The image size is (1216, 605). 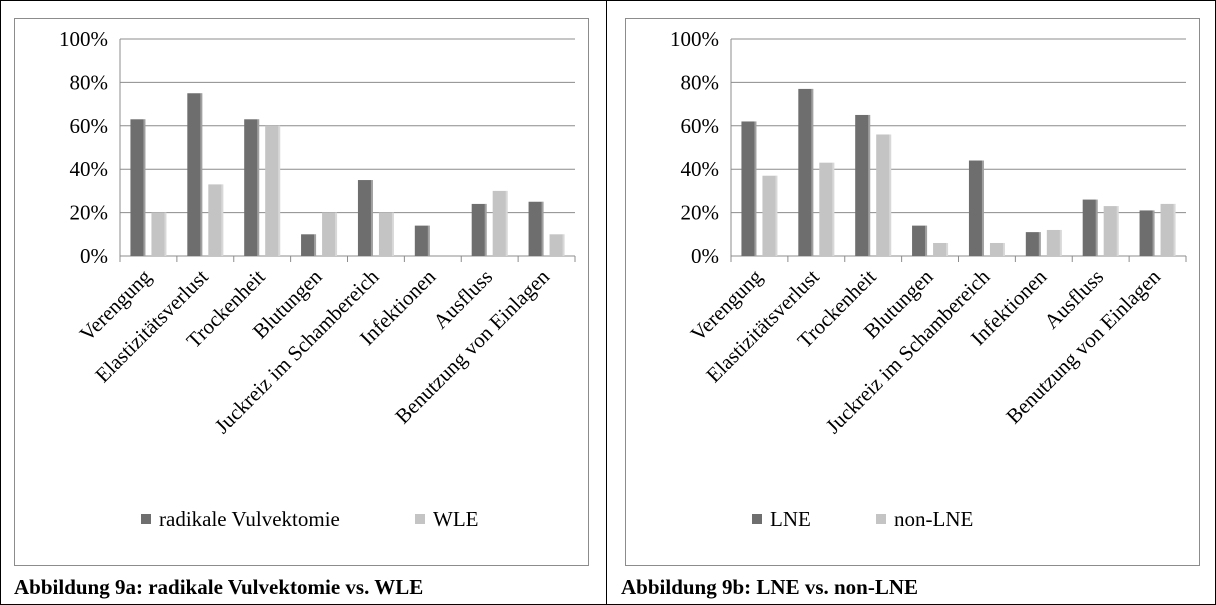 What do you see at coordinates (249, 519) in the screenshot?
I see `legend-label: radikale Vulvektomie` at bounding box center [249, 519].